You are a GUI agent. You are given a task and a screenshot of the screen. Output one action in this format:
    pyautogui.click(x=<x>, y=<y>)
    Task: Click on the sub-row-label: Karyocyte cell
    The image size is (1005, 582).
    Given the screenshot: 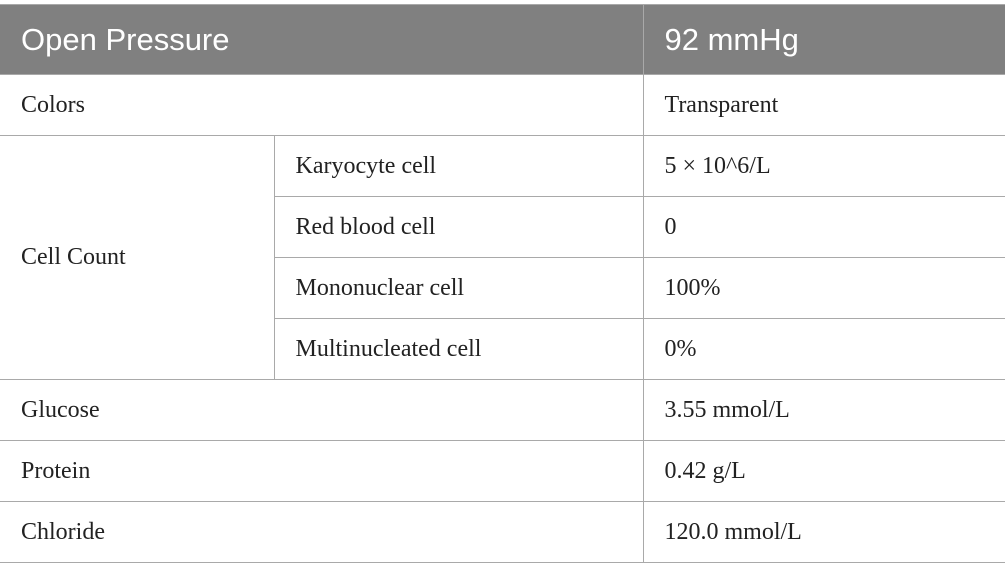 What is the action you would take?
    pyautogui.click(x=458, y=166)
    